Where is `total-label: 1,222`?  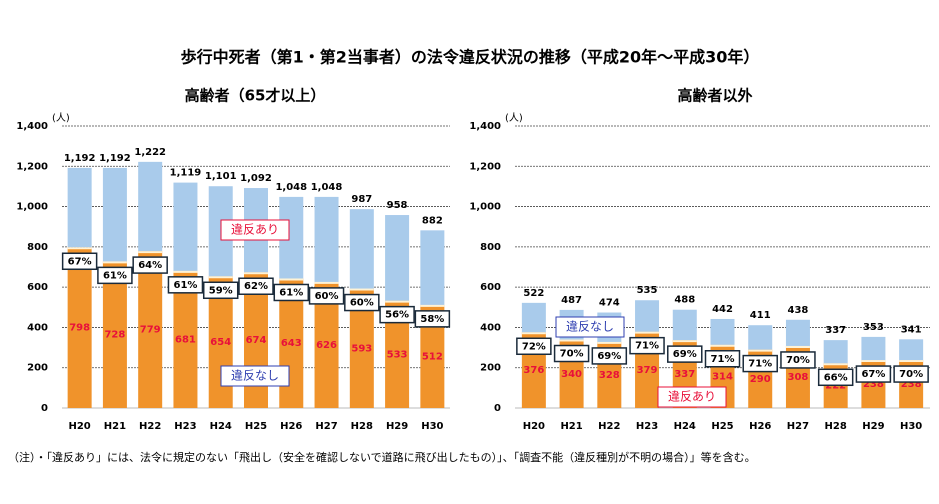
total-label: 1,222 is located at coordinates (150, 152).